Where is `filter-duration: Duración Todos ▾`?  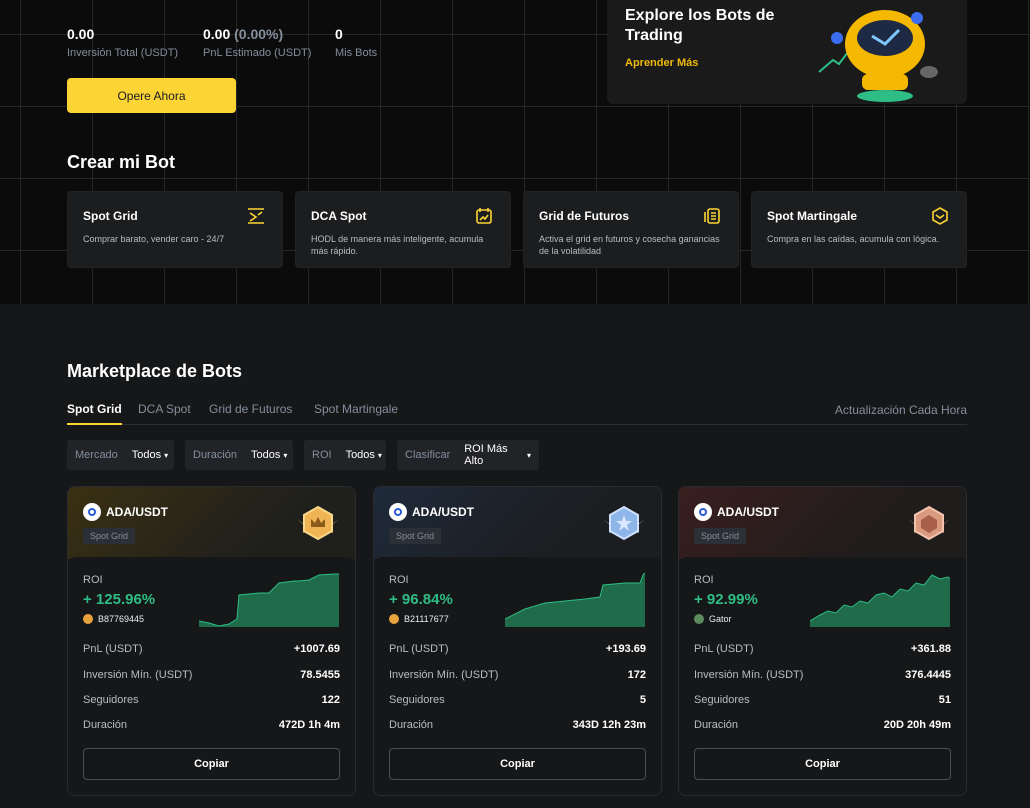
filter-duration: Duración Todos ▾ is located at coordinates (239, 455).